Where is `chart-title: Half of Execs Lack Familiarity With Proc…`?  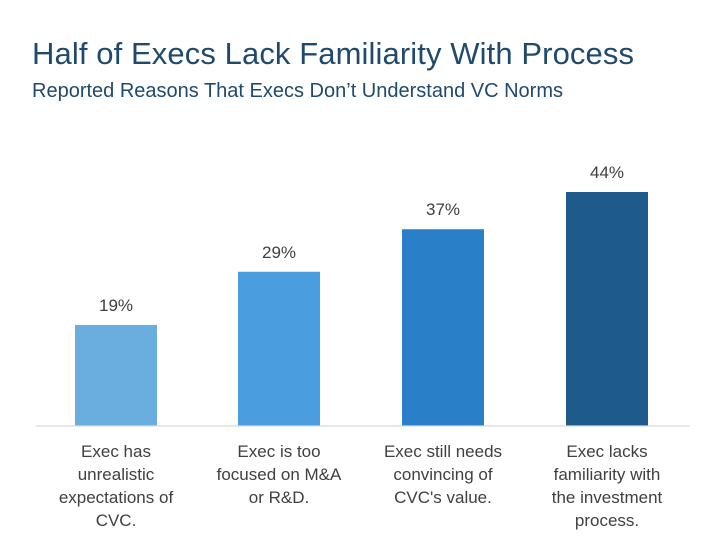 chart-title: Half of Execs Lack Familiarity With Proc… is located at coordinates (333, 53).